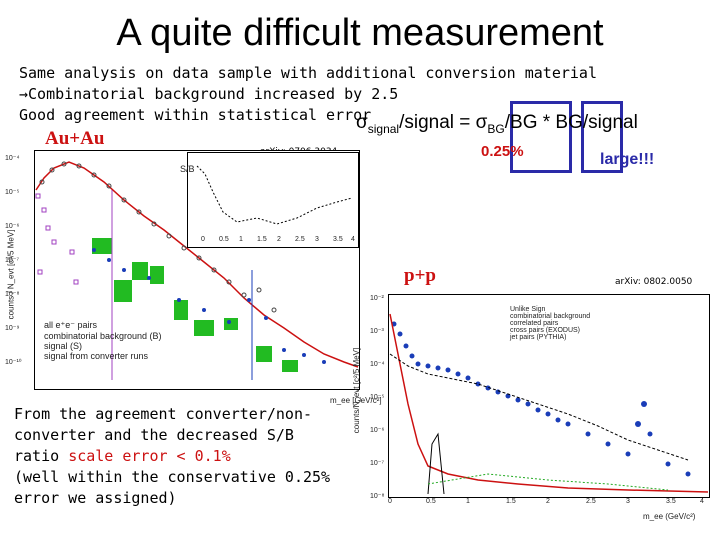 This screenshot has width=720, height=540. What do you see at coordinates (377, 496) in the screenshot?
I see `right-ytick: 10⁻⁸` at bounding box center [377, 496].